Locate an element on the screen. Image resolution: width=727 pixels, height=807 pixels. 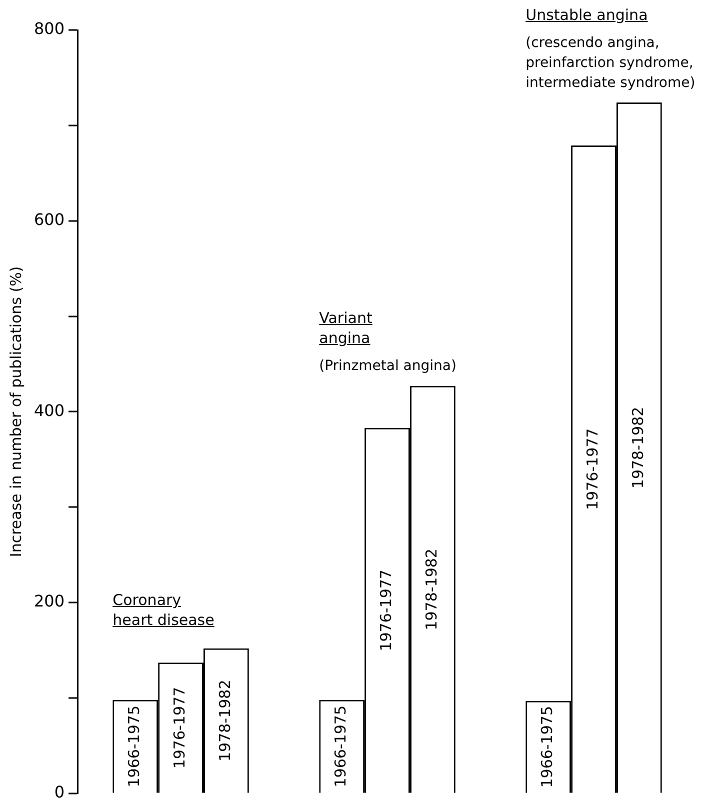
x-tick-label: Variant angina is located at coordinates (346, 328).